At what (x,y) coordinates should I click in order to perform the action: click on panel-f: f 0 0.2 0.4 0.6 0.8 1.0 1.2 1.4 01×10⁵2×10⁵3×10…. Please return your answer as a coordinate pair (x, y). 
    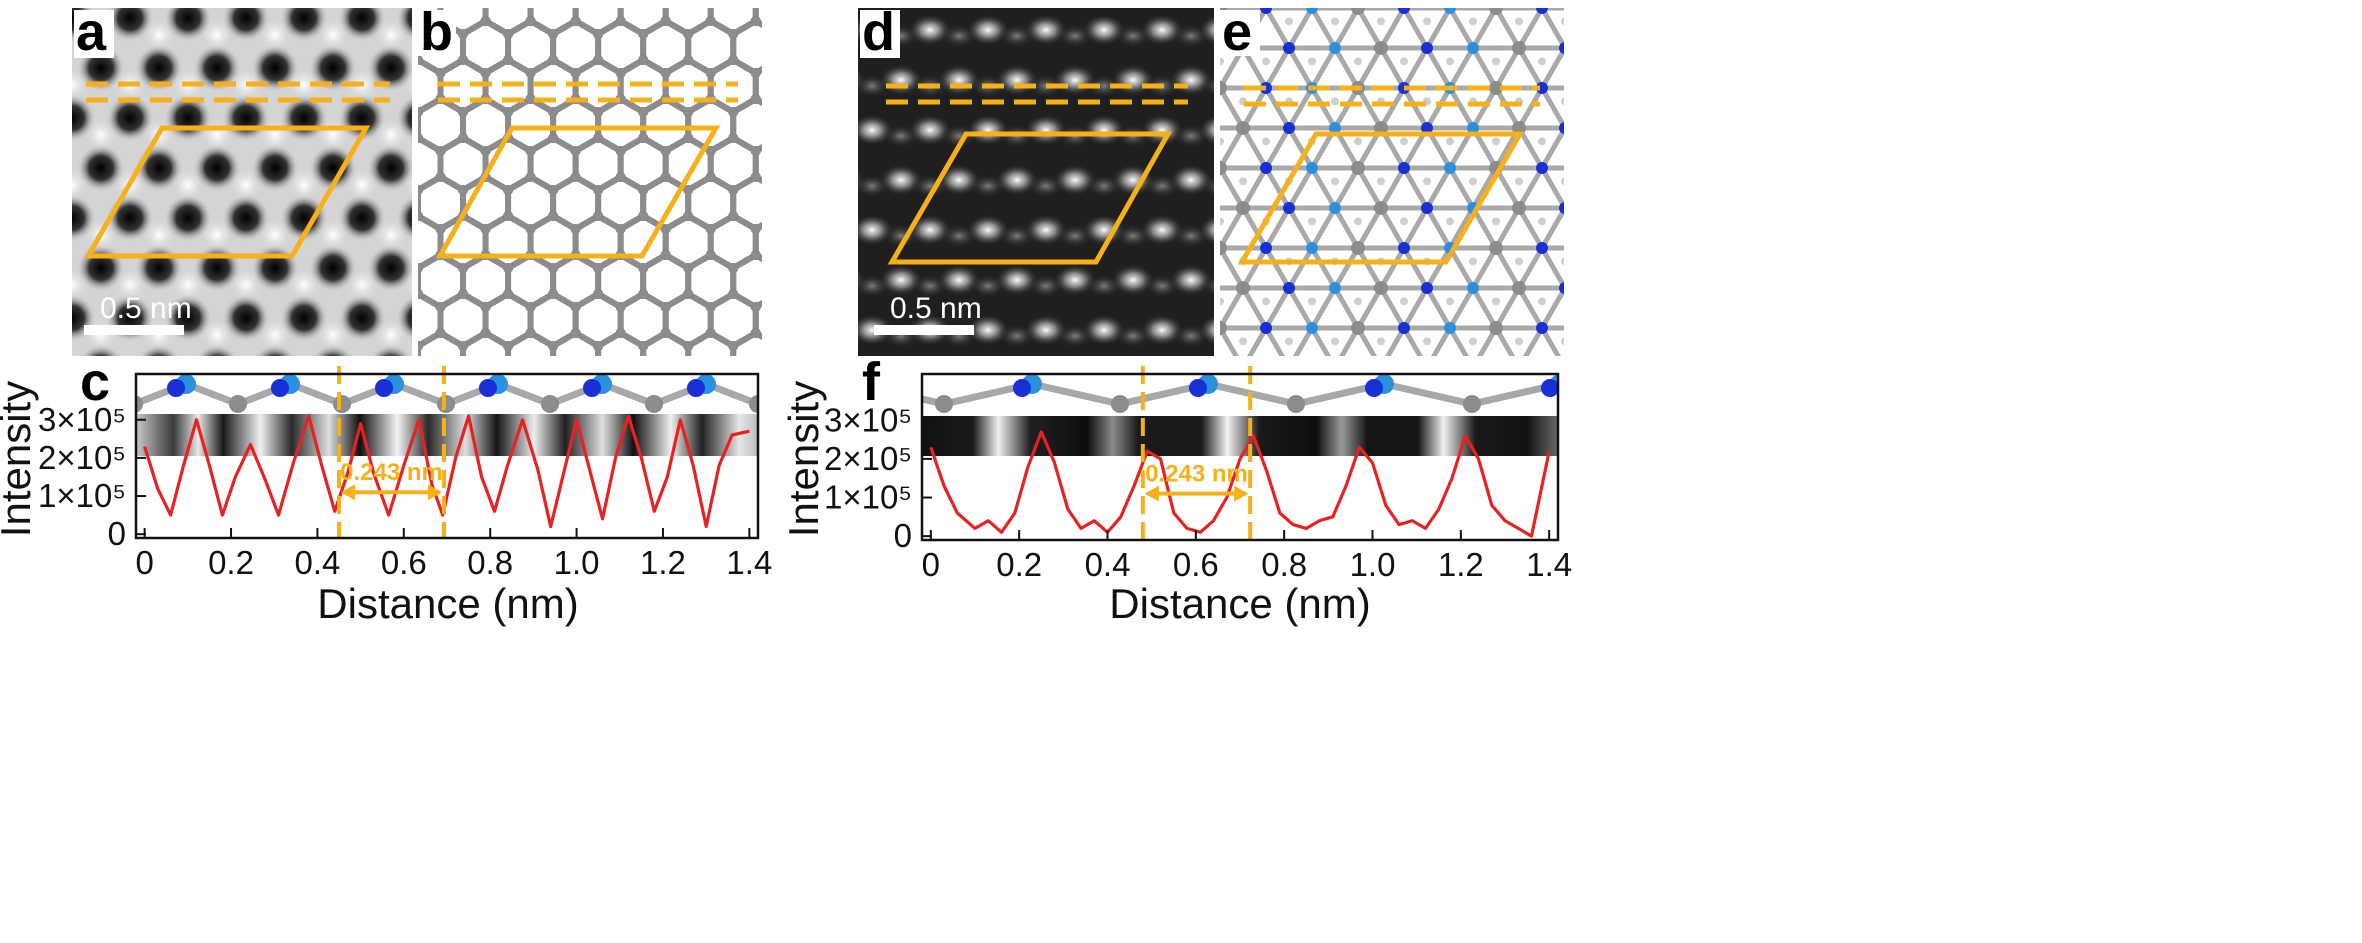
    Looking at the image, I should click on (1258, 489).